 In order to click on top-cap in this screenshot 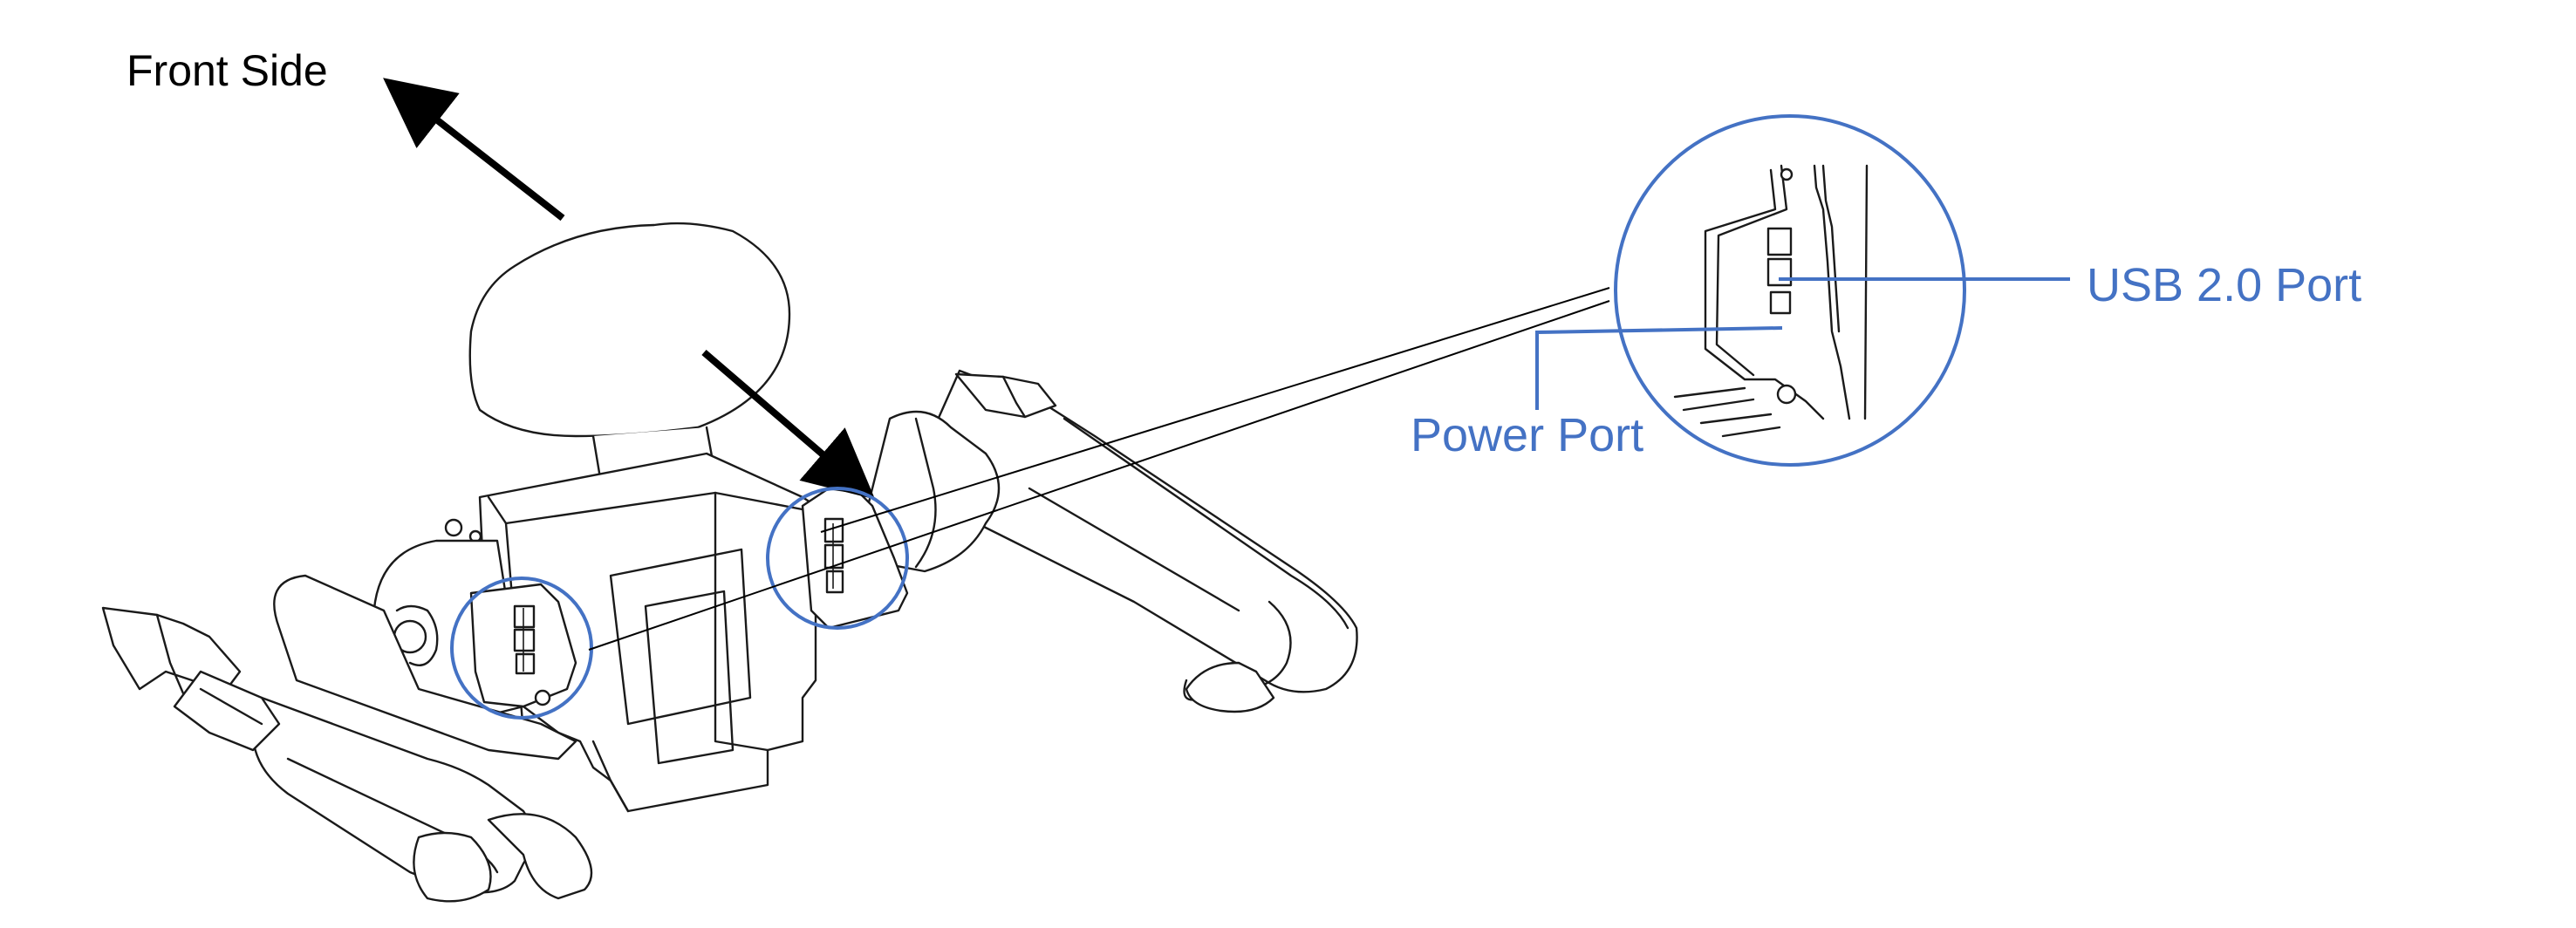, I will do `click(629, 334)`.